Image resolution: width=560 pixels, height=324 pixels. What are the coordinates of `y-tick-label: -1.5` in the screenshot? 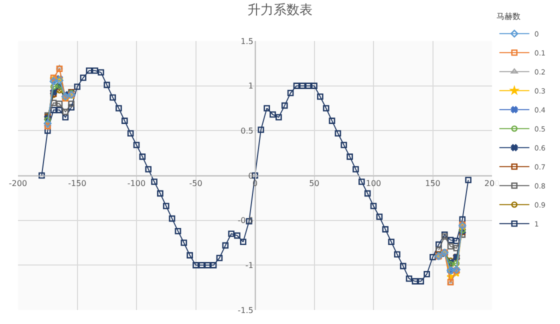 It's located at (246, 310).